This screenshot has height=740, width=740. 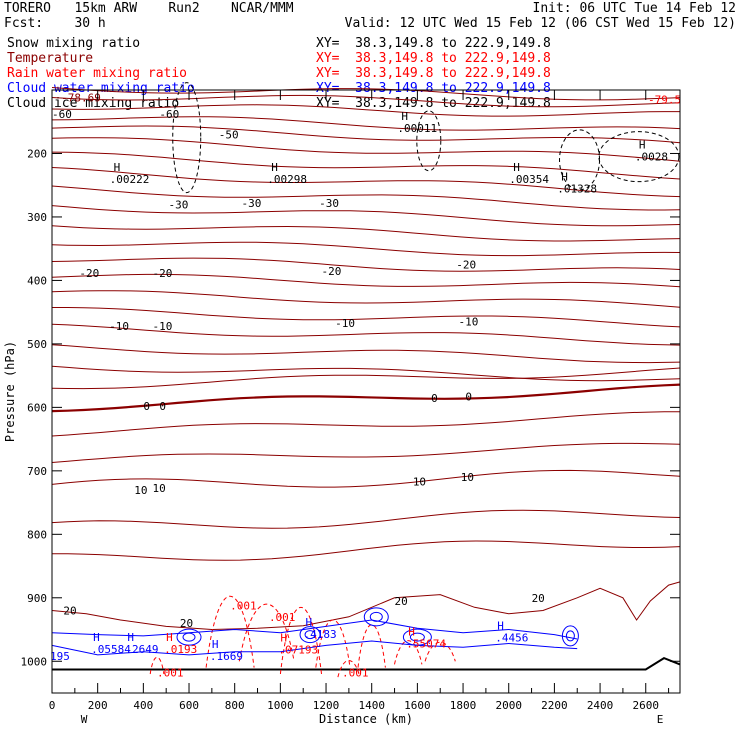 I want to click on corner-label: -78.69, so click(x=81, y=98).